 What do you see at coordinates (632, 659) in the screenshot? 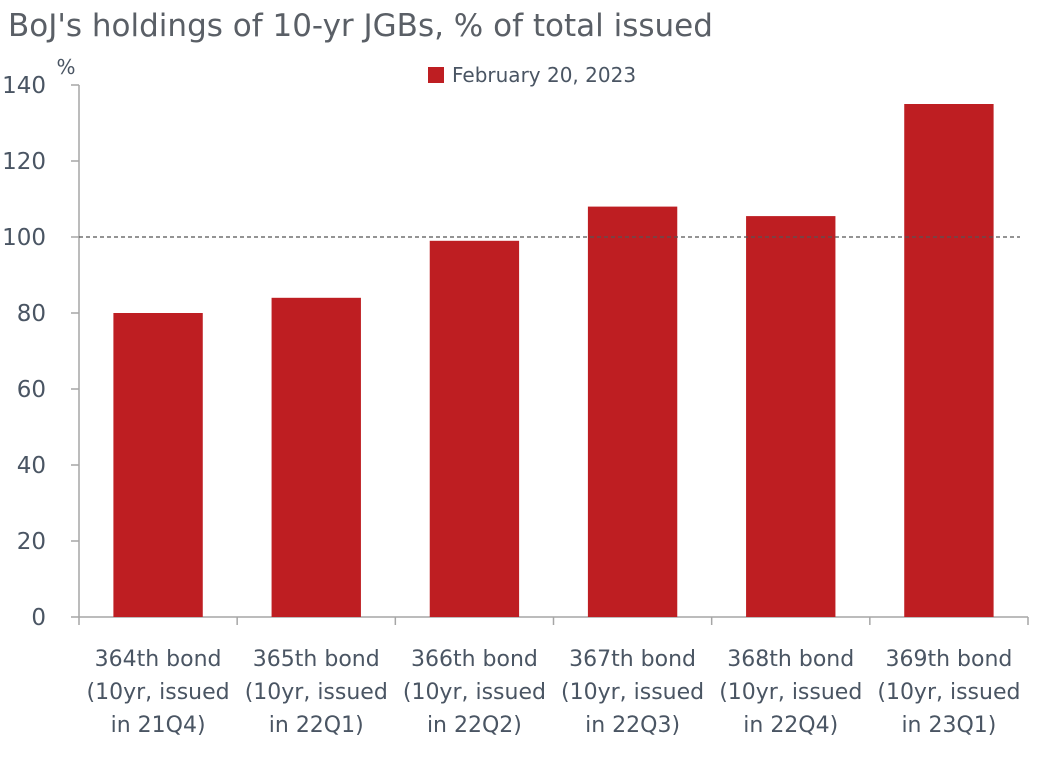
I see `x-tick-label: 367th bond` at bounding box center [632, 659].